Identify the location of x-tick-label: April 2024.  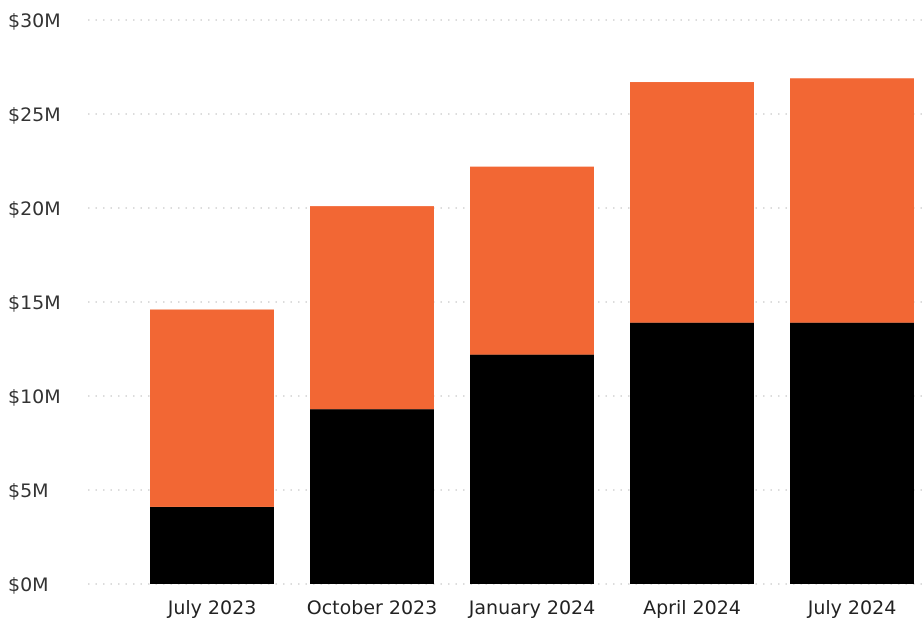
(692, 608).